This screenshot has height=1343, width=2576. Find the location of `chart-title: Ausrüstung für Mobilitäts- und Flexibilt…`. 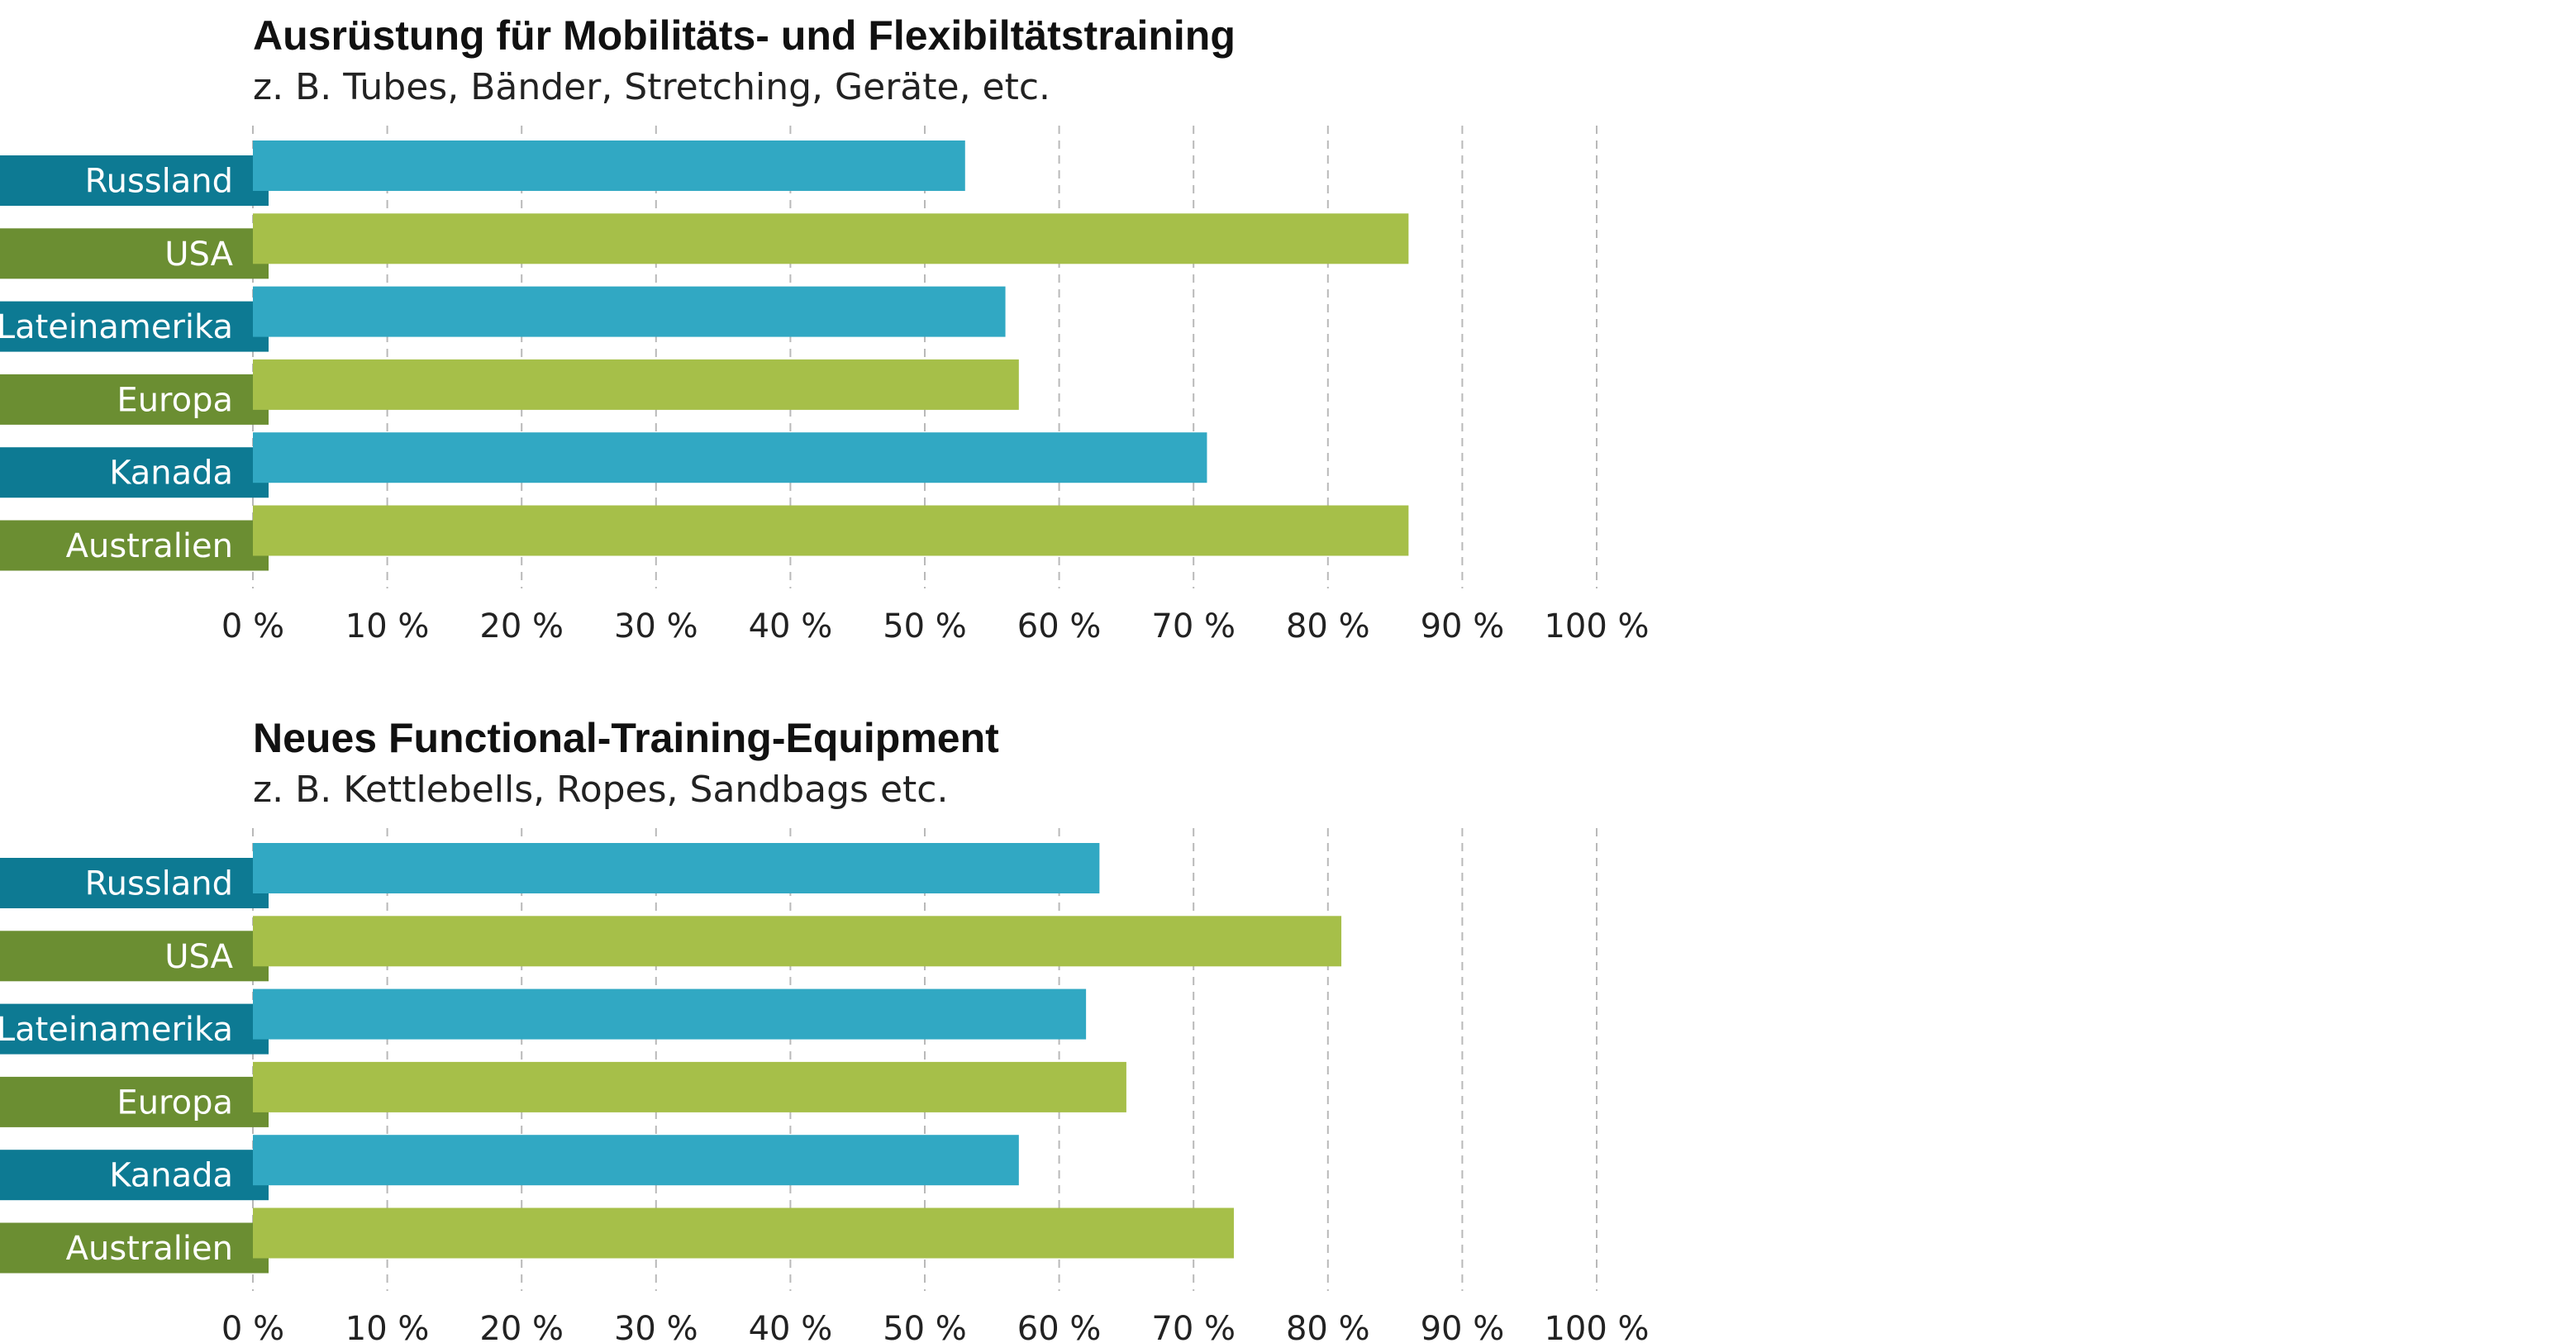

chart-title: Ausrüstung für Mobilitäts- und Flexibilt… is located at coordinates (745, 35).